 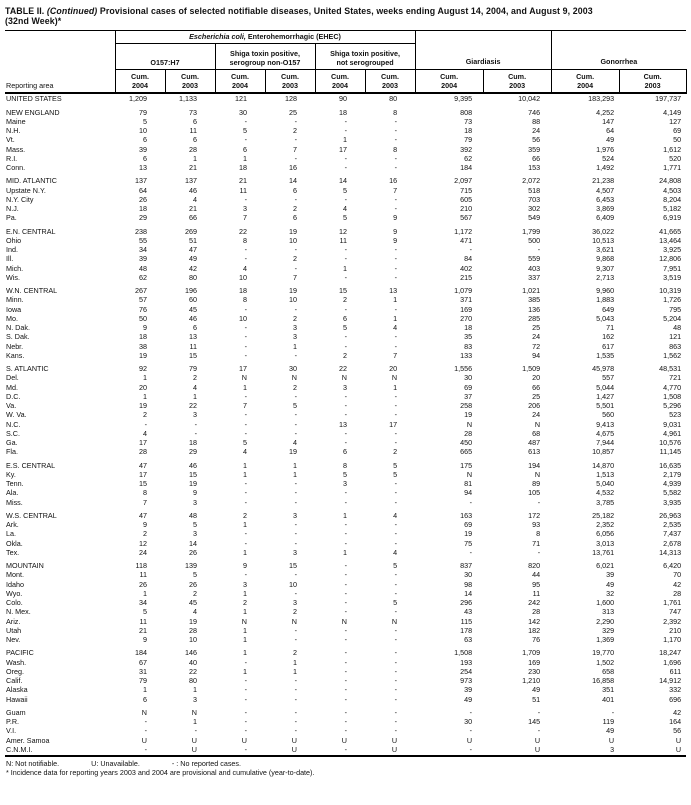 What do you see at coordinates (468, 493) in the screenshot?
I see `value-cell: 94` at bounding box center [468, 493].